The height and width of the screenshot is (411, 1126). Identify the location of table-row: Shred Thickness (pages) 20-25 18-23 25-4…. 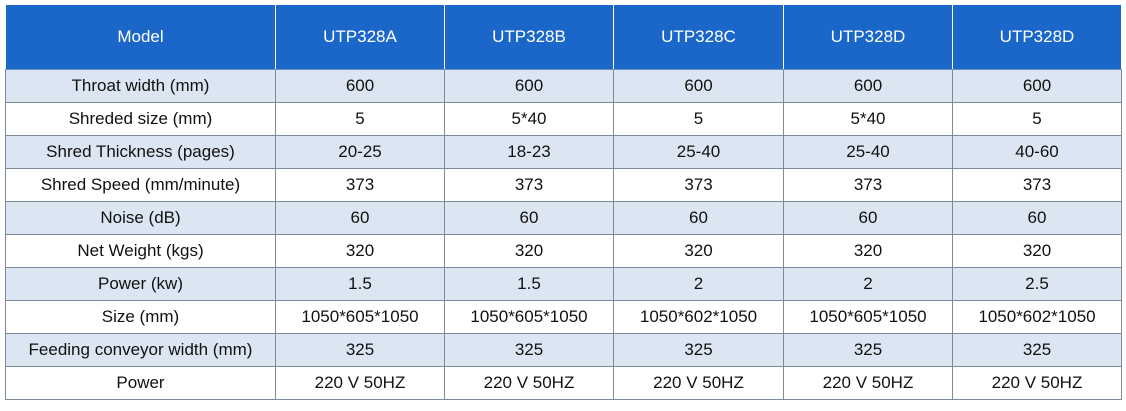
(563, 152).